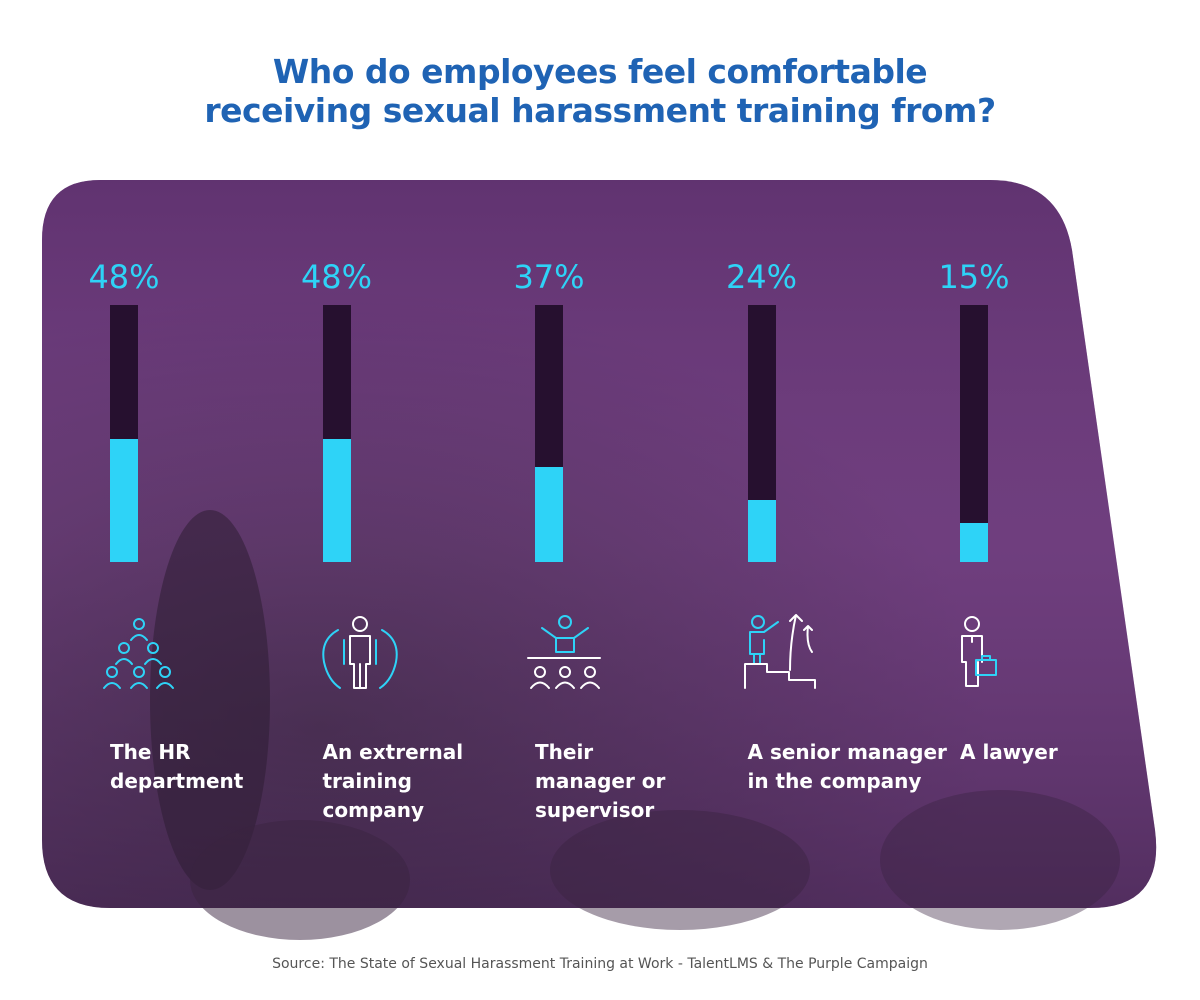 The height and width of the screenshot is (1000, 1200). What do you see at coordinates (138, 653) in the screenshot?
I see `icon-hr` at bounding box center [138, 653].